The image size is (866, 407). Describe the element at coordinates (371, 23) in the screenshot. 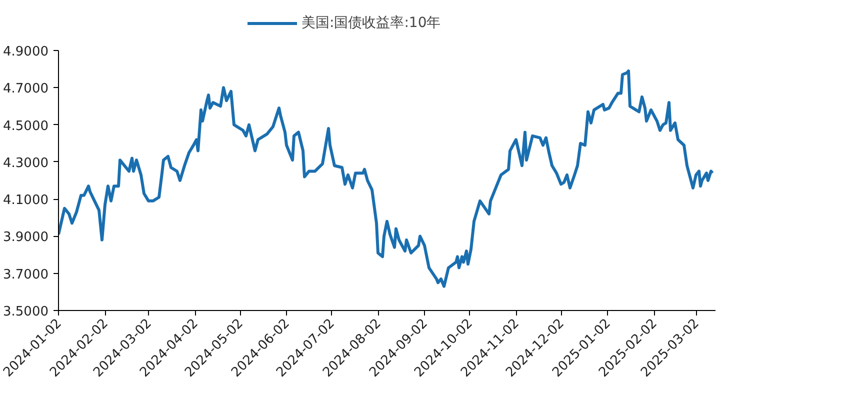

I see `legend-label: 美国:国债收益率:10年` at that location.